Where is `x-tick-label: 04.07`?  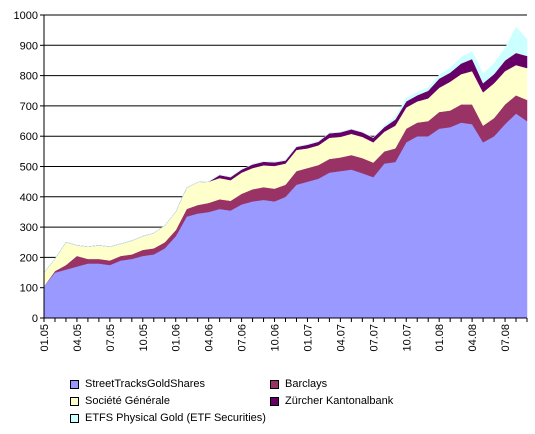
x-tick-label: 04.07 is located at coordinates (341, 338).